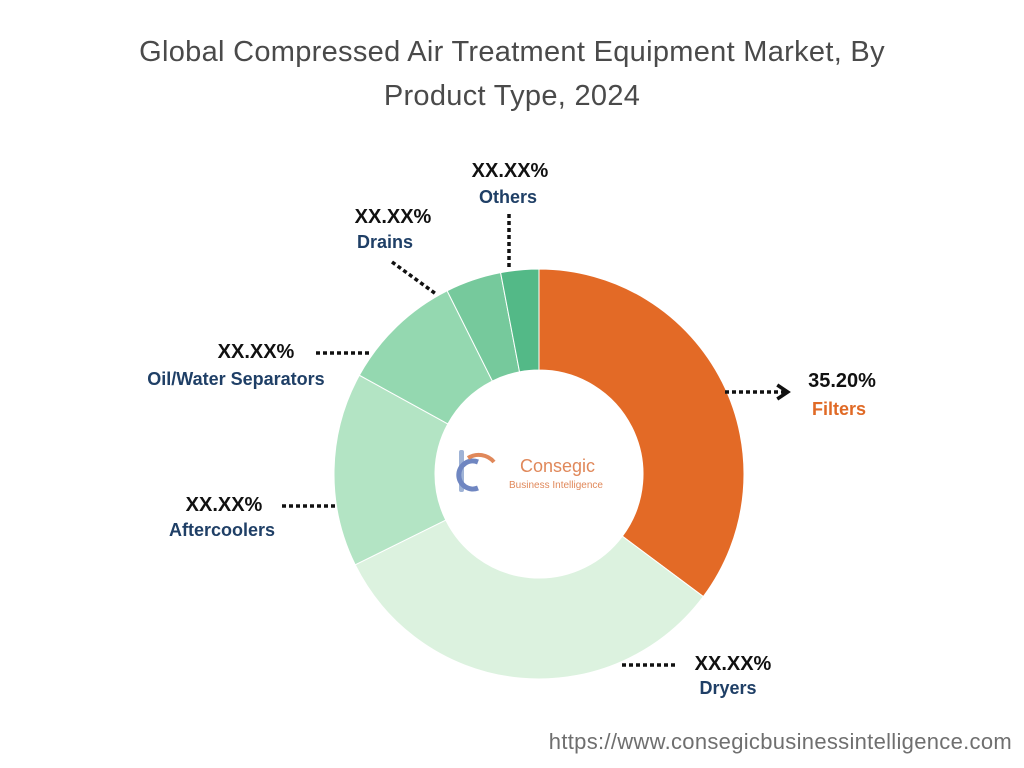  I want to click on value-label-oil-water: XX.XX%, so click(256, 352).